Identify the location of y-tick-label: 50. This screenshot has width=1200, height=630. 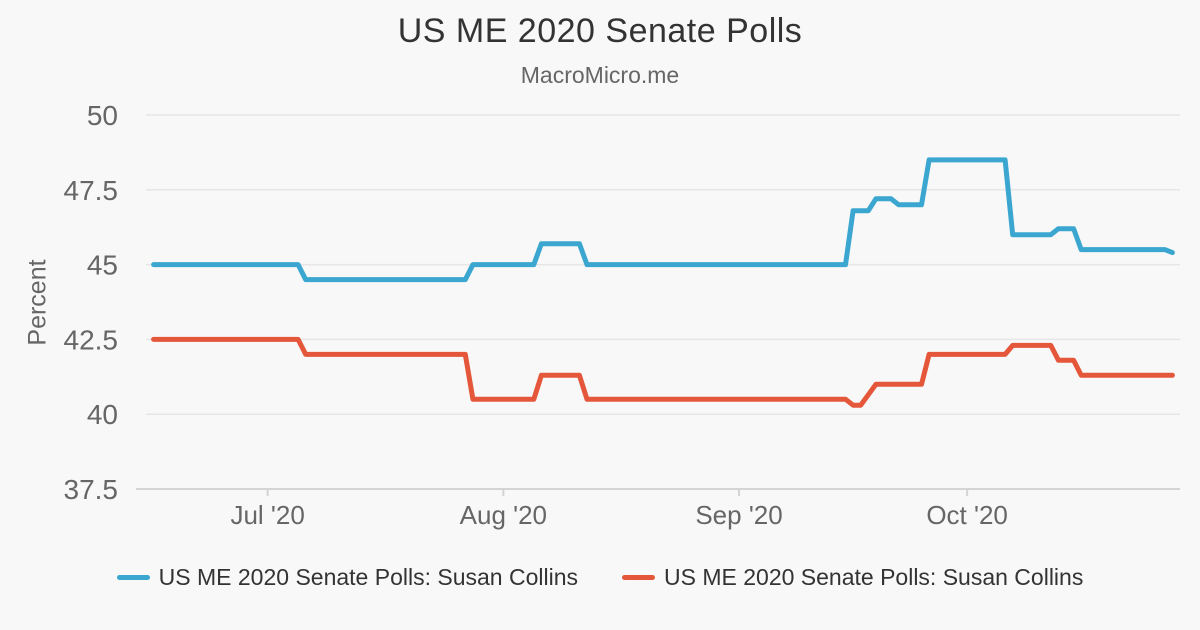
(102, 115).